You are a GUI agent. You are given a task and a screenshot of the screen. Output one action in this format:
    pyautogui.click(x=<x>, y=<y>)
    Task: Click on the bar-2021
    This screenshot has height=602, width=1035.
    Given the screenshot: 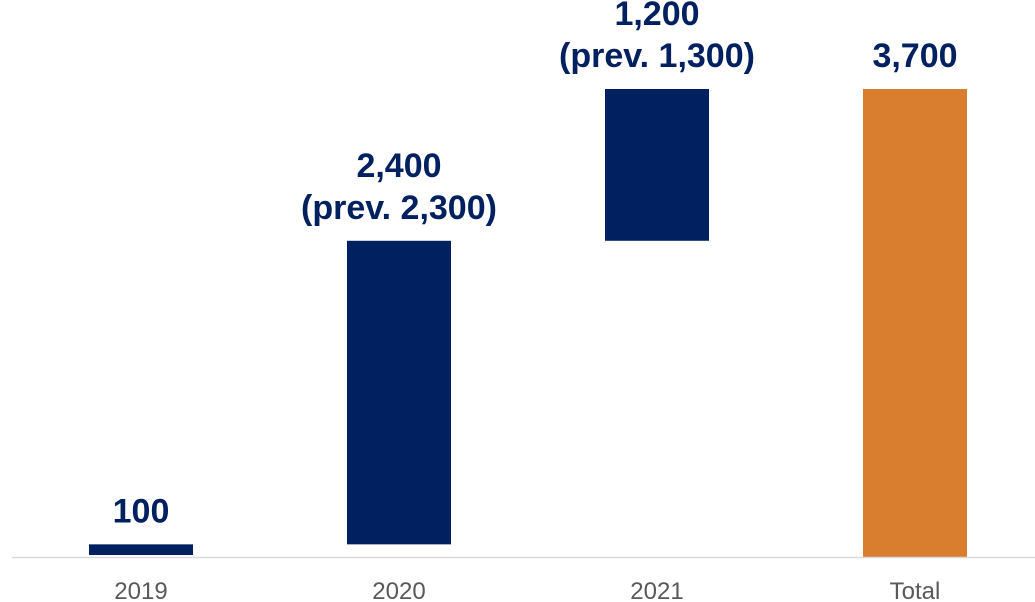 What is the action you would take?
    pyautogui.click(x=657, y=165)
    